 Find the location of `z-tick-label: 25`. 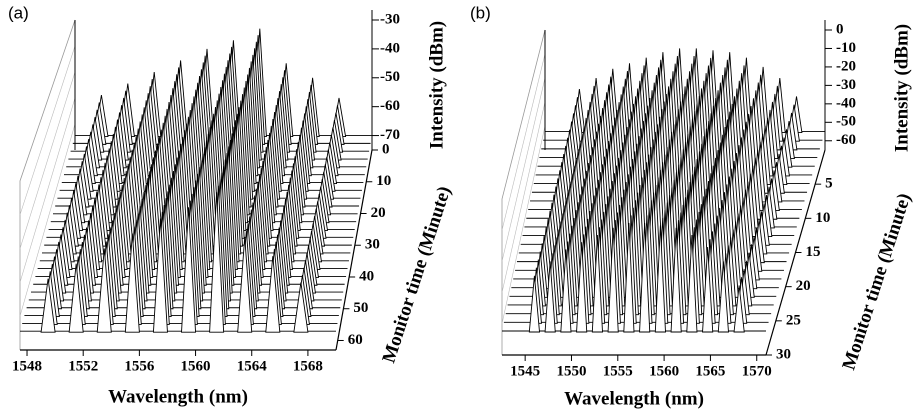

z-tick-label: 25 is located at coordinates (793, 320).